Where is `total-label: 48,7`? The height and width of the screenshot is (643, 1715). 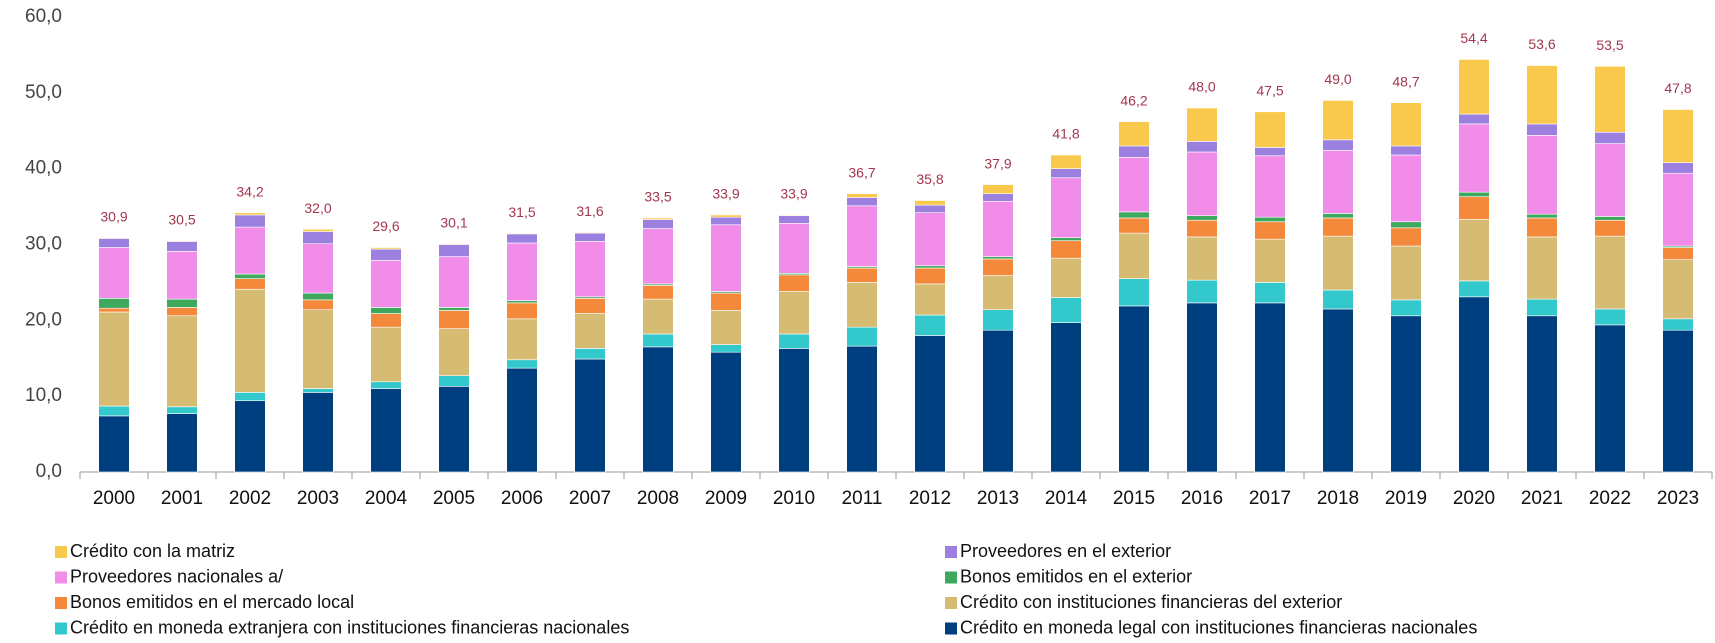
total-label: 48,7 is located at coordinates (1405, 81).